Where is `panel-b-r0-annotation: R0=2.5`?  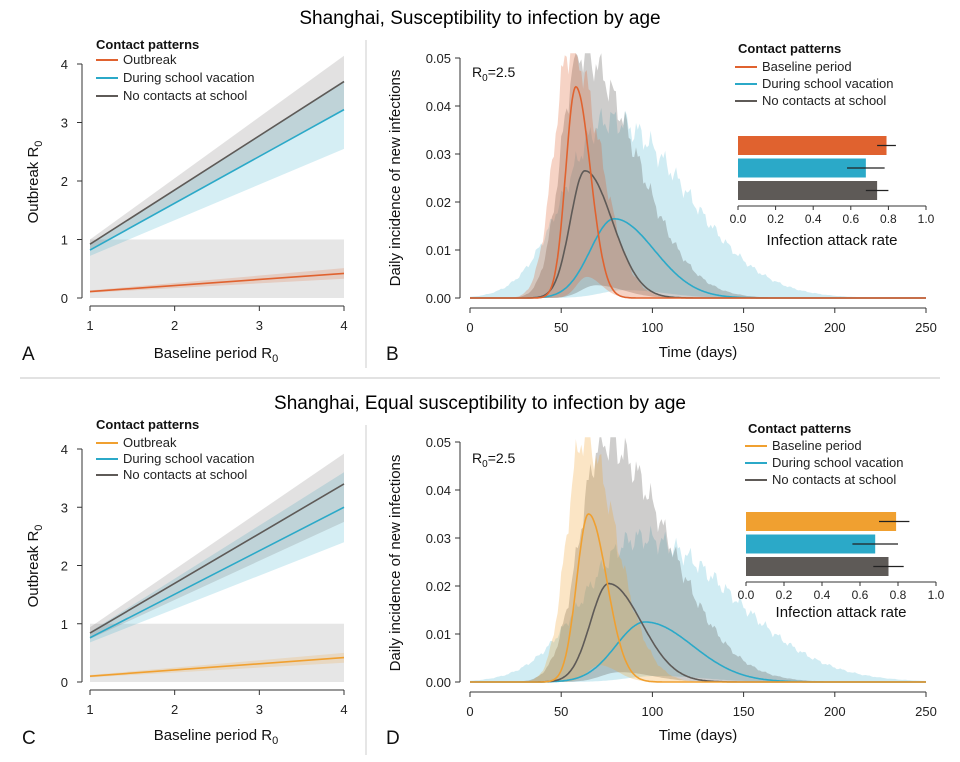
panel-b-r0-annotation: R0=2.5 is located at coordinates (494, 74).